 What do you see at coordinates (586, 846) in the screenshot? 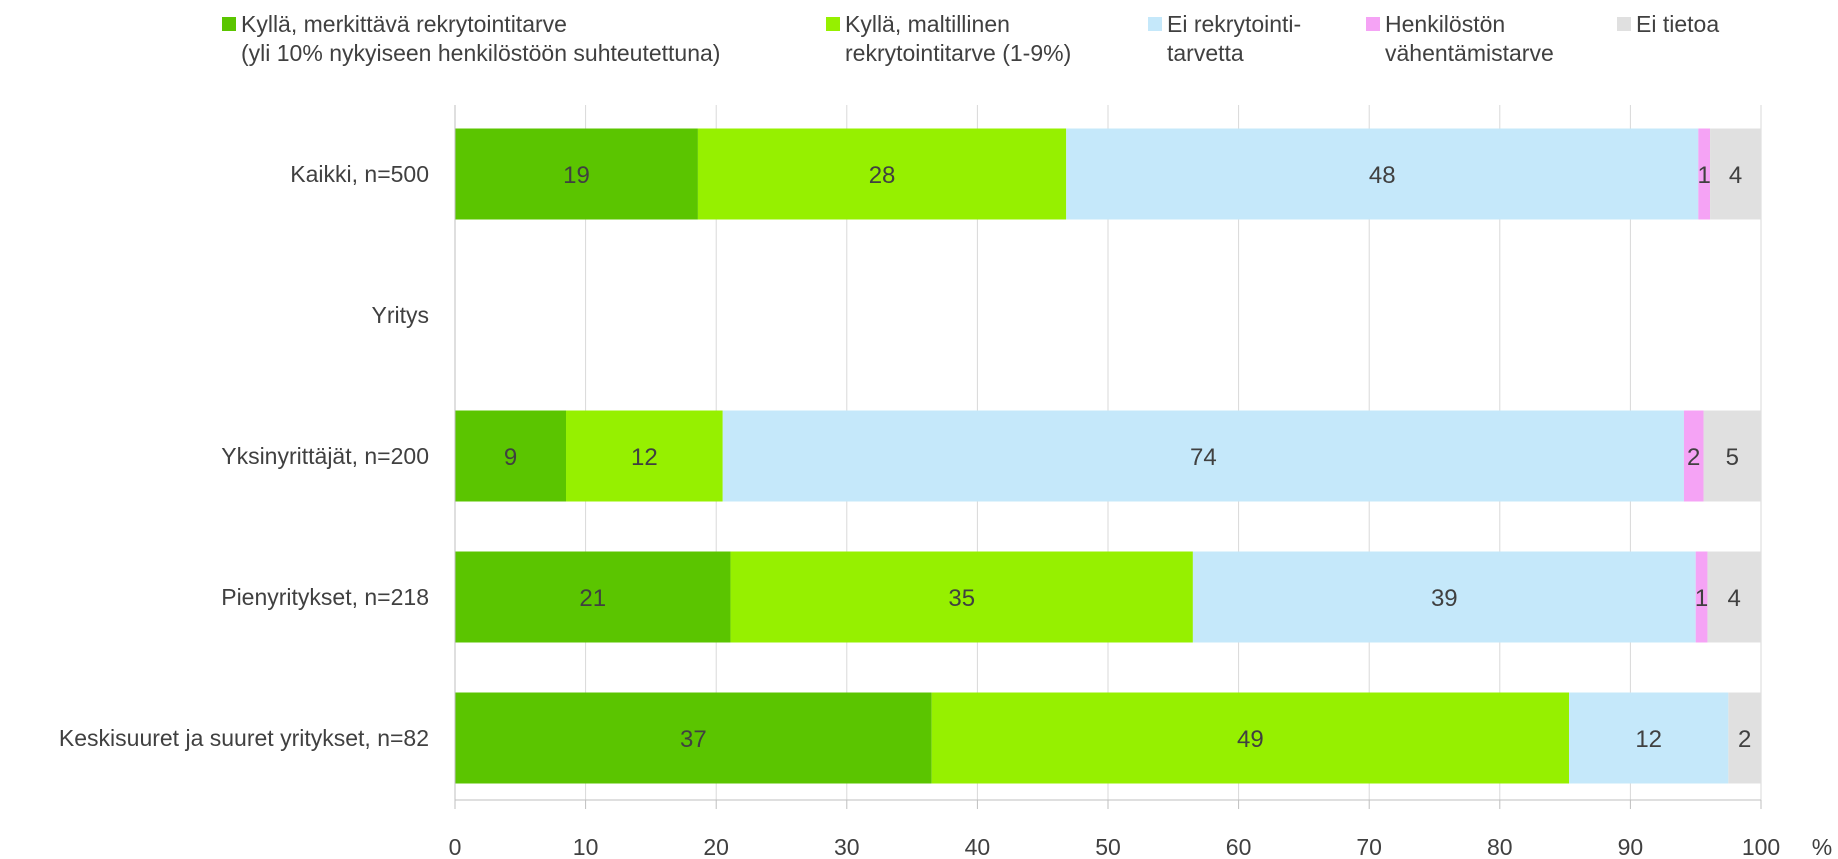
I see `x-tick-label: 10` at bounding box center [586, 846].